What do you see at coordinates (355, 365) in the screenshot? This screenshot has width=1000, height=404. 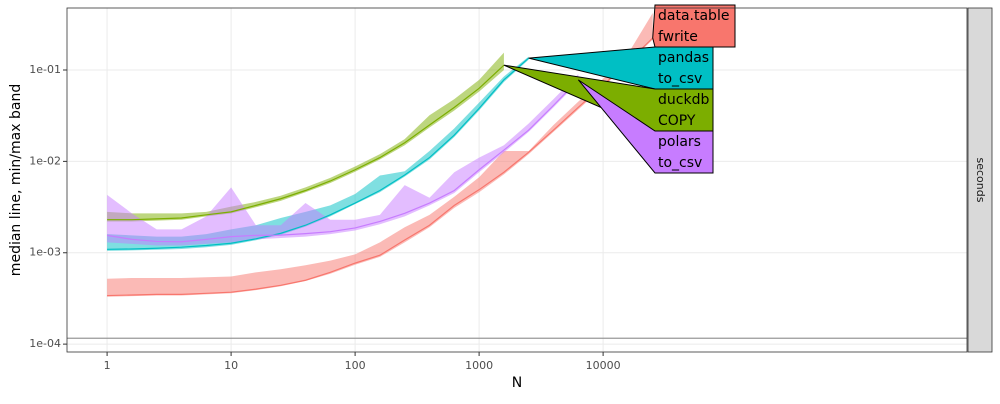 I see `x-tick-label: 100` at bounding box center [355, 365].